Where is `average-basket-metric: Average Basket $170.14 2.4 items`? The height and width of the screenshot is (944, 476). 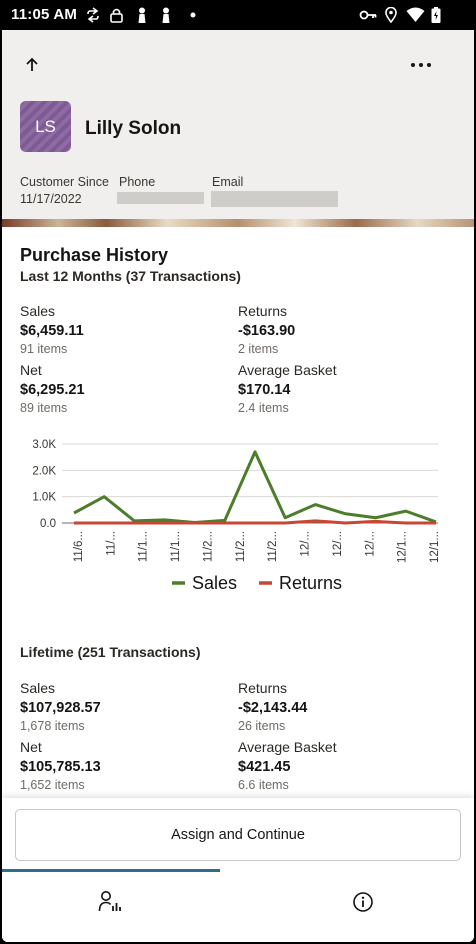
average-basket-metric: Average Basket $170.14 2.4 items is located at coordinates (338, 389).